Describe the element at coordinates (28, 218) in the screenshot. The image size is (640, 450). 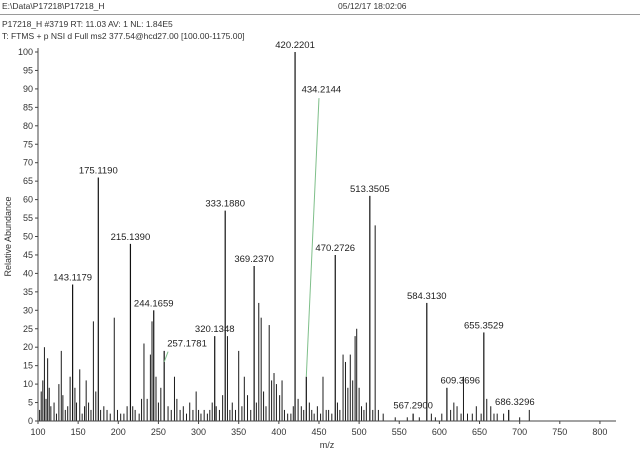
I see `y-tick-label: 55` at that location.